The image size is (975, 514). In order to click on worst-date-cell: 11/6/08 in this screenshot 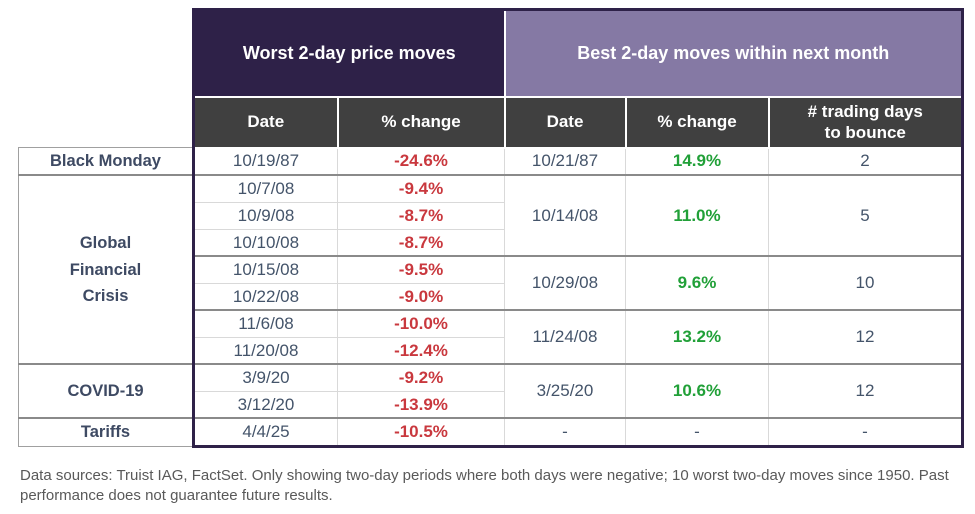, I will do `click(265, 323)`.